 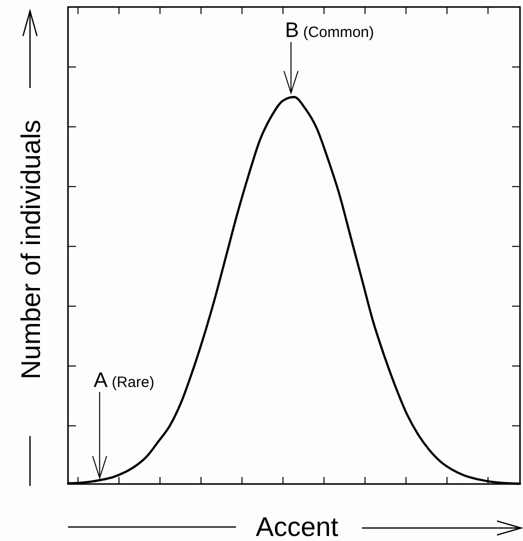 I want to click on text: B (Common), so click(x=329, y=30).